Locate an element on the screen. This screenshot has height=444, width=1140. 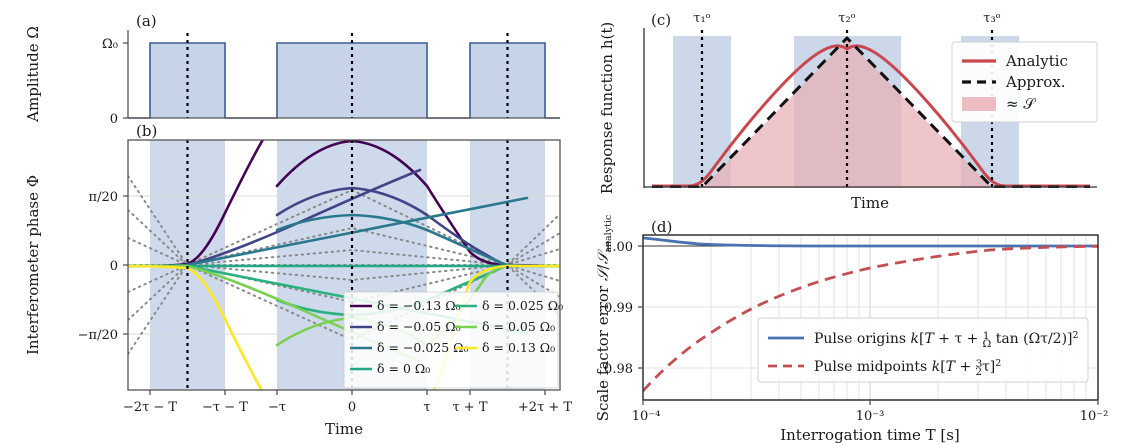
panel-b-xtick-label: τ + T is located at coordinates (469, 407).